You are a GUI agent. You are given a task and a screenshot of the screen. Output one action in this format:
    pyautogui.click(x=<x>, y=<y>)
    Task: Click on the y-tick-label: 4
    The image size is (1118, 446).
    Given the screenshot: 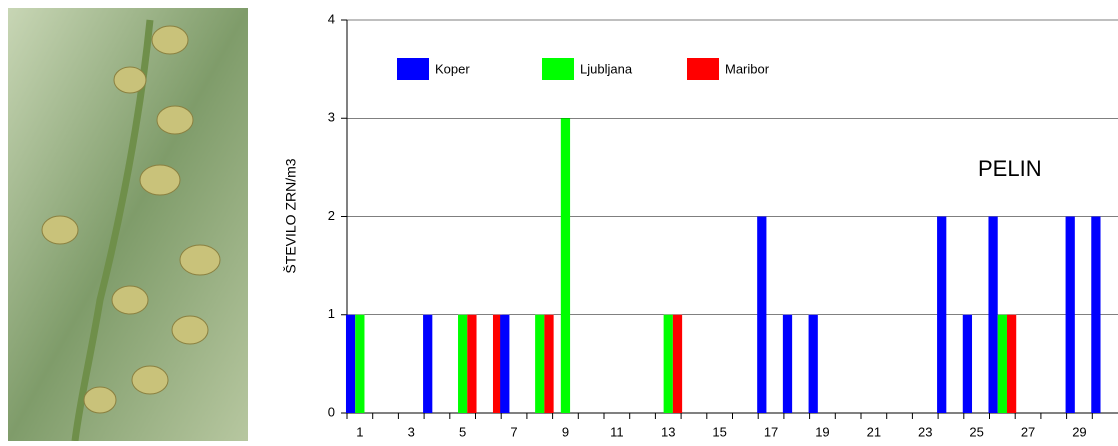 What is the action you would take?
    pyautogui.click(x=331, y=18)
    